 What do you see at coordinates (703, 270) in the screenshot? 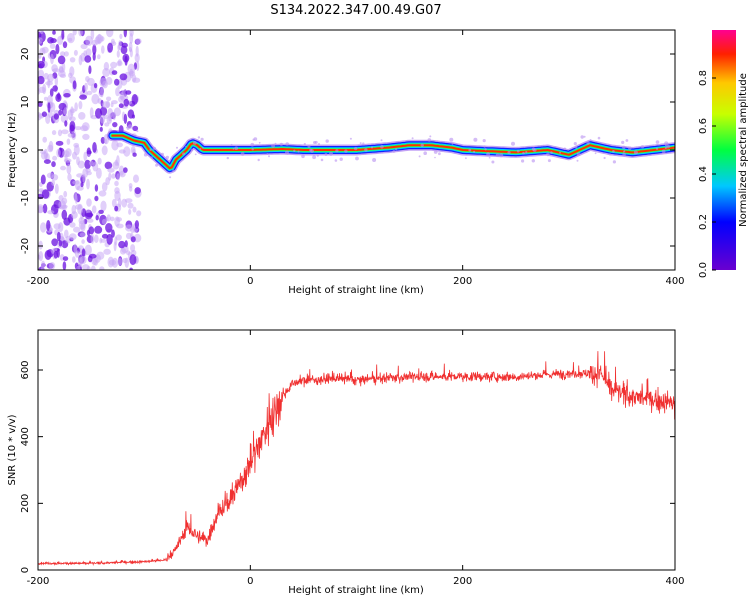
I see `colorbar-tick-label: 0.0` at bounding box center [703, 270].